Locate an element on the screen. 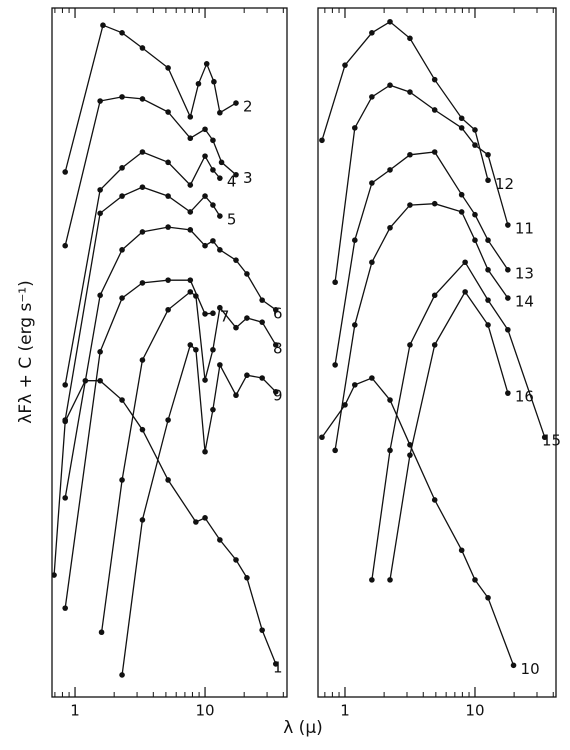 The width and height of the screenshot is (570, 750). series-label: 5 is located at coordinates (232, 220).